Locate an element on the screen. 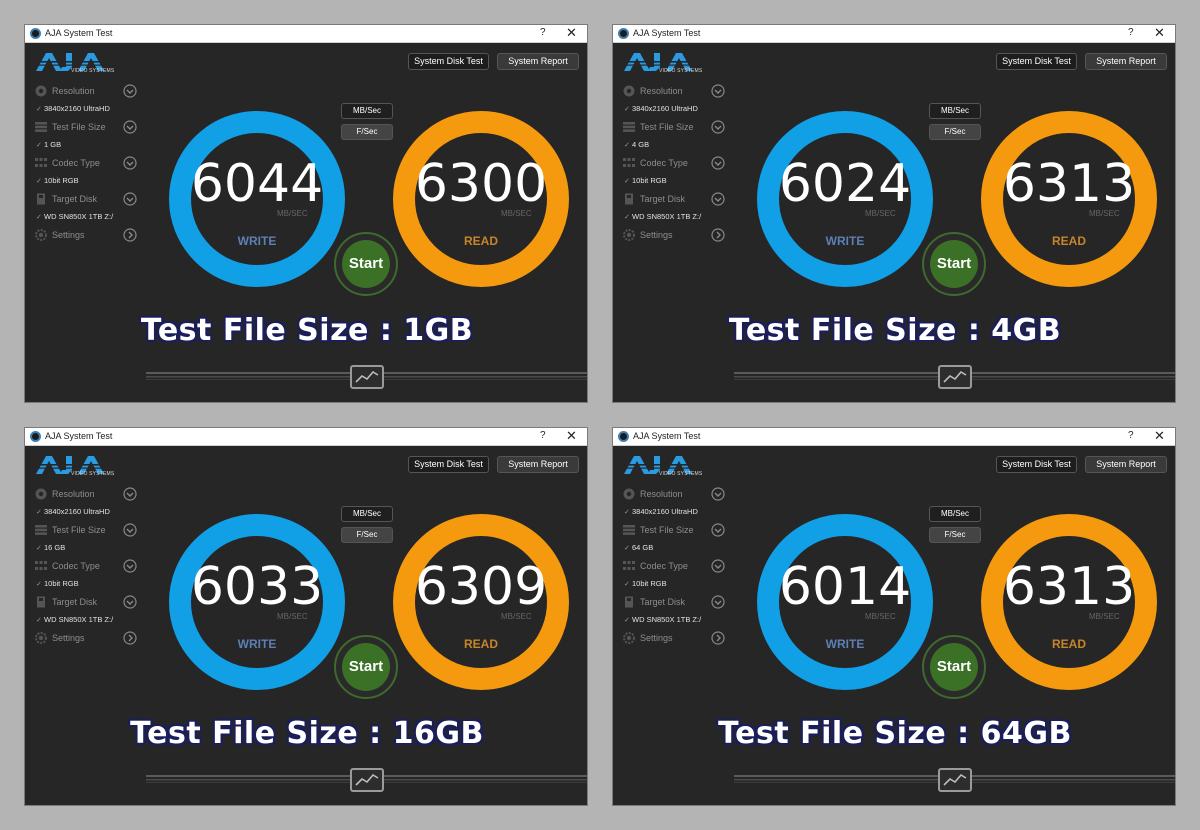 The width and height of the screenshot is (1200, 830). resolution-icon is located at coordinates (629, 494).